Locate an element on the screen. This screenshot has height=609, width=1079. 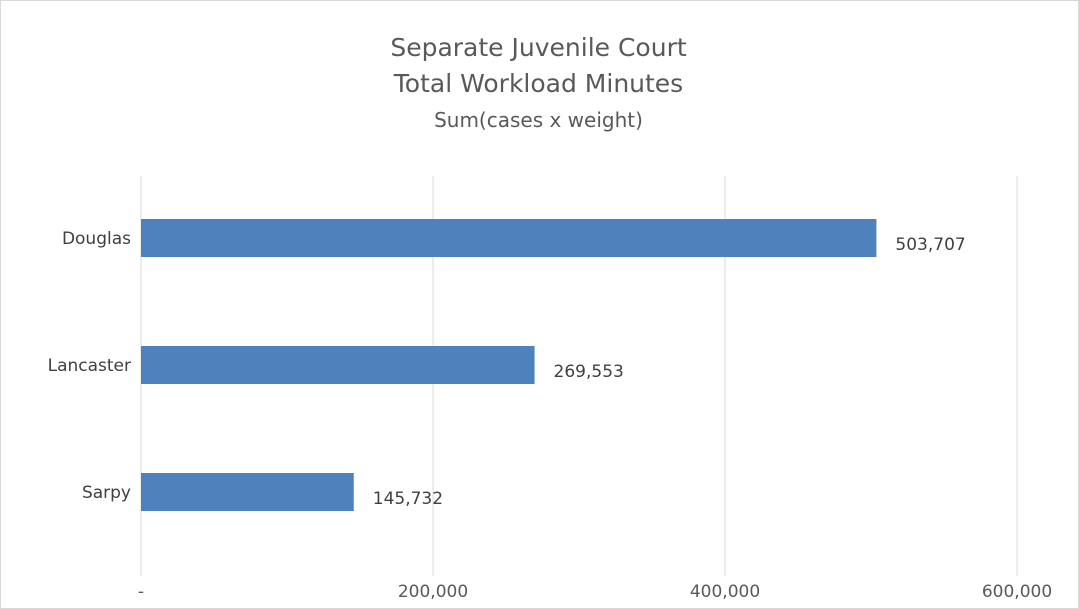
chart-title-line2: Total Workload Minutes is located at coordinates (538, 83).